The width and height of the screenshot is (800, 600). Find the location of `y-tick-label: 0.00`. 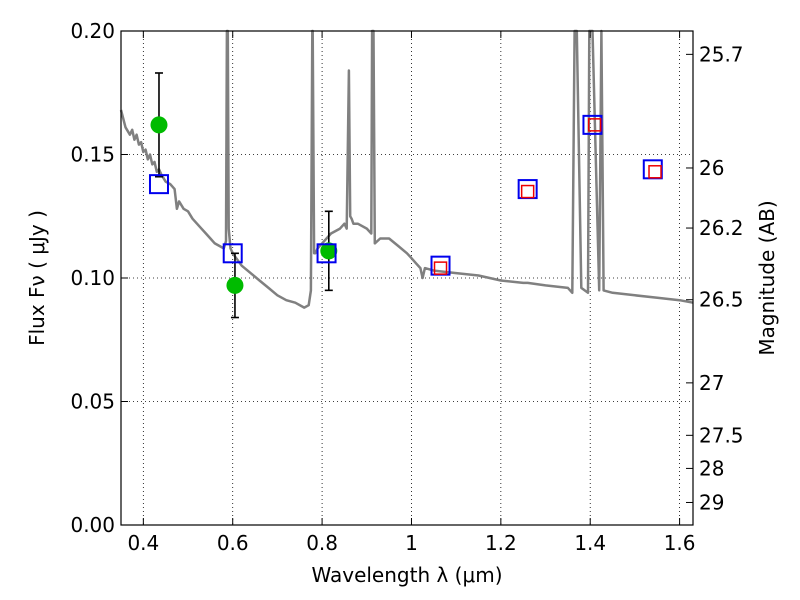

y-tick-label: 0.00 is located at coordinates (92, 525).